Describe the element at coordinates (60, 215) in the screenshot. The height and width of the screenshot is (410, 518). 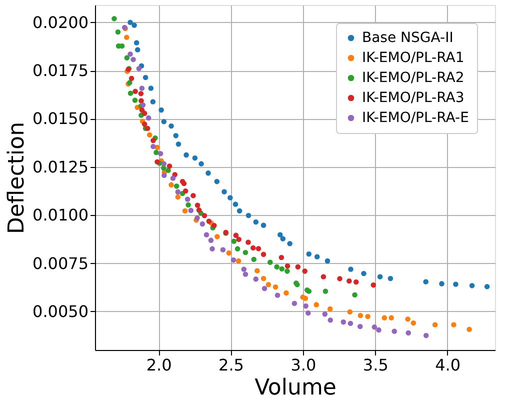
I see `y-tick-label: 0.0100` at that location.